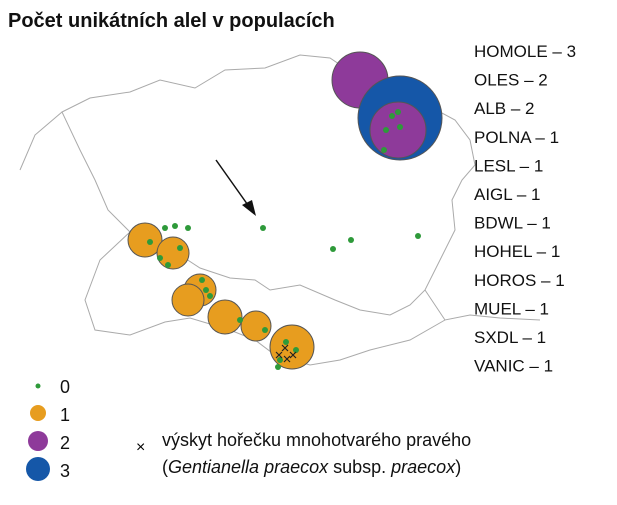 This screenshot has height=505, width=617. I want to click on note-symbol: ×, so click(140, 447).